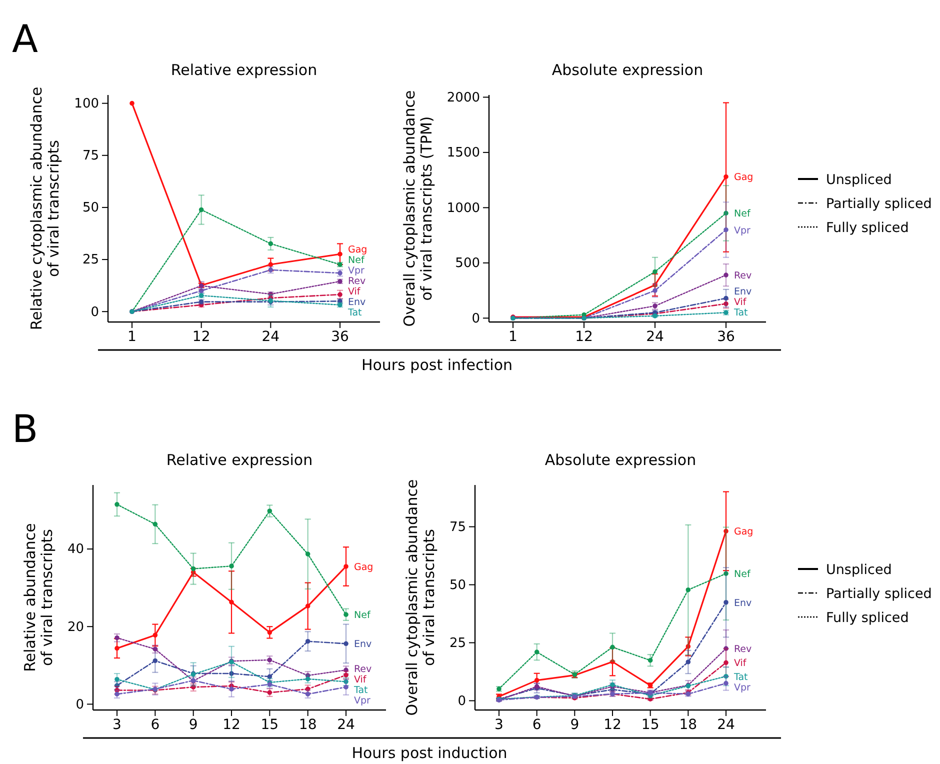 This screenshot has width=940, height=764. What do you see at coordinates (420, 597) in the screenshot?
I see `y-axis-title: Overall cytoplasmic abundance of viral transcripts` at bounding box center [420, 597].